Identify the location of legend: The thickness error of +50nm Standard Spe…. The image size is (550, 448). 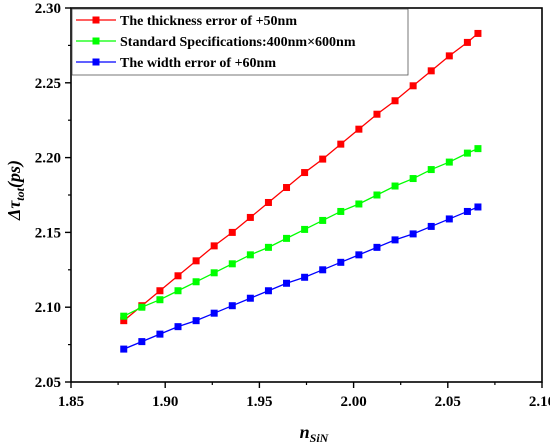
(240, 42).